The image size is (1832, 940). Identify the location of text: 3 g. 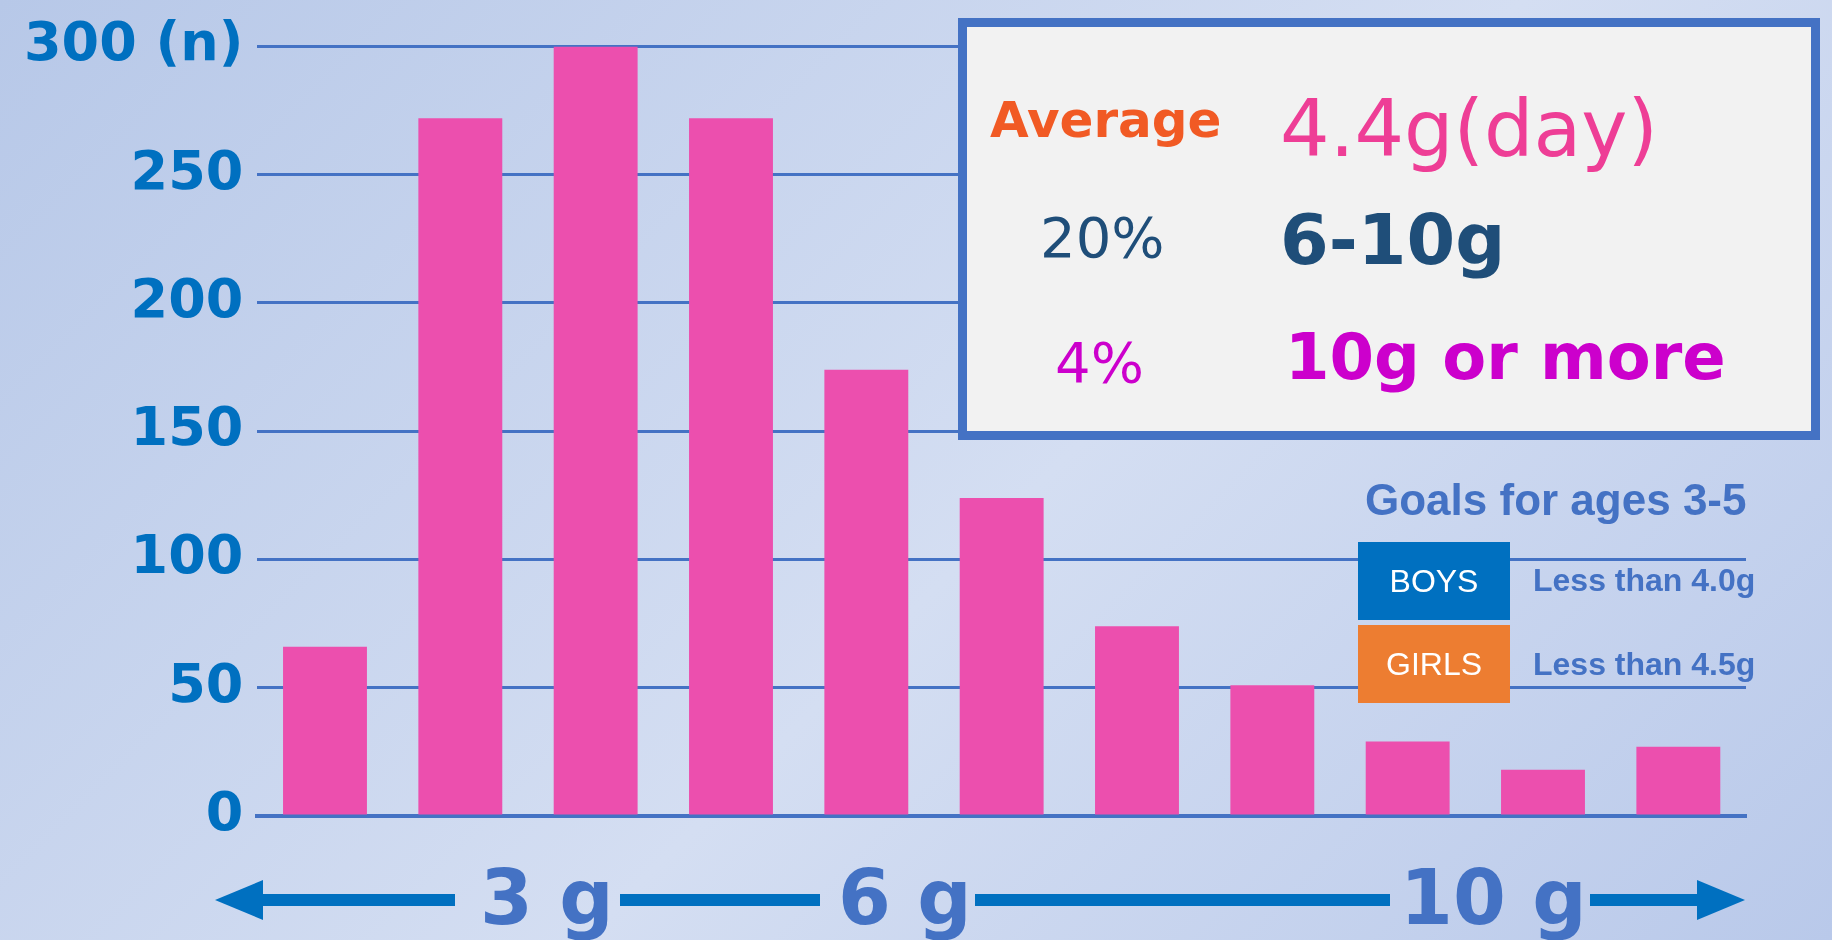
(547, 896).